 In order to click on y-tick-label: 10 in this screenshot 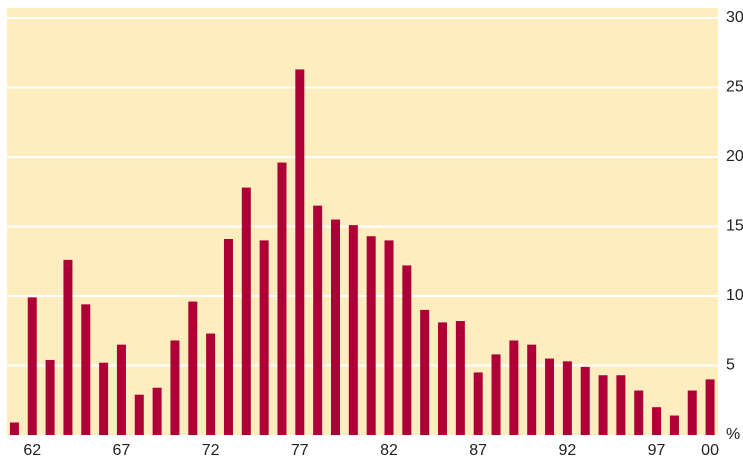, I will do `click(734, 295)`.